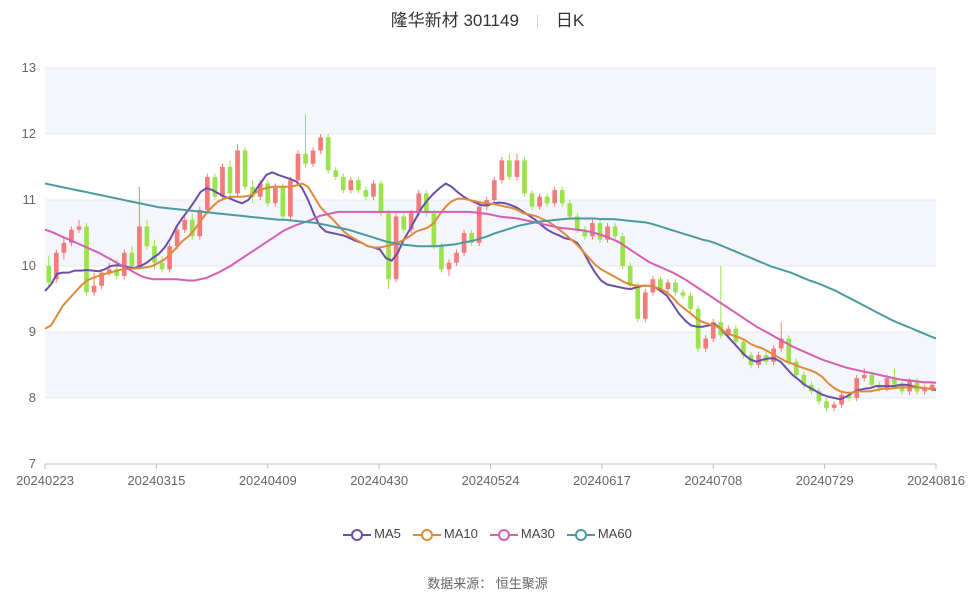  Describe the element at coordinates (30, 199) in the screenshot. I see `y-tick-label: 11` at that location.